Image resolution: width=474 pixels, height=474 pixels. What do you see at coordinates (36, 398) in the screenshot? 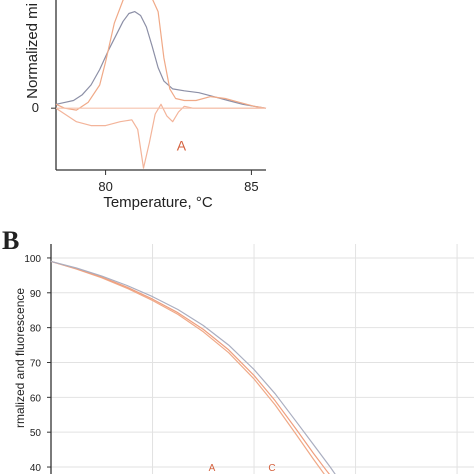
I see `panel-b-y-tick-label-4: 60` at bounding box center [36, 398].